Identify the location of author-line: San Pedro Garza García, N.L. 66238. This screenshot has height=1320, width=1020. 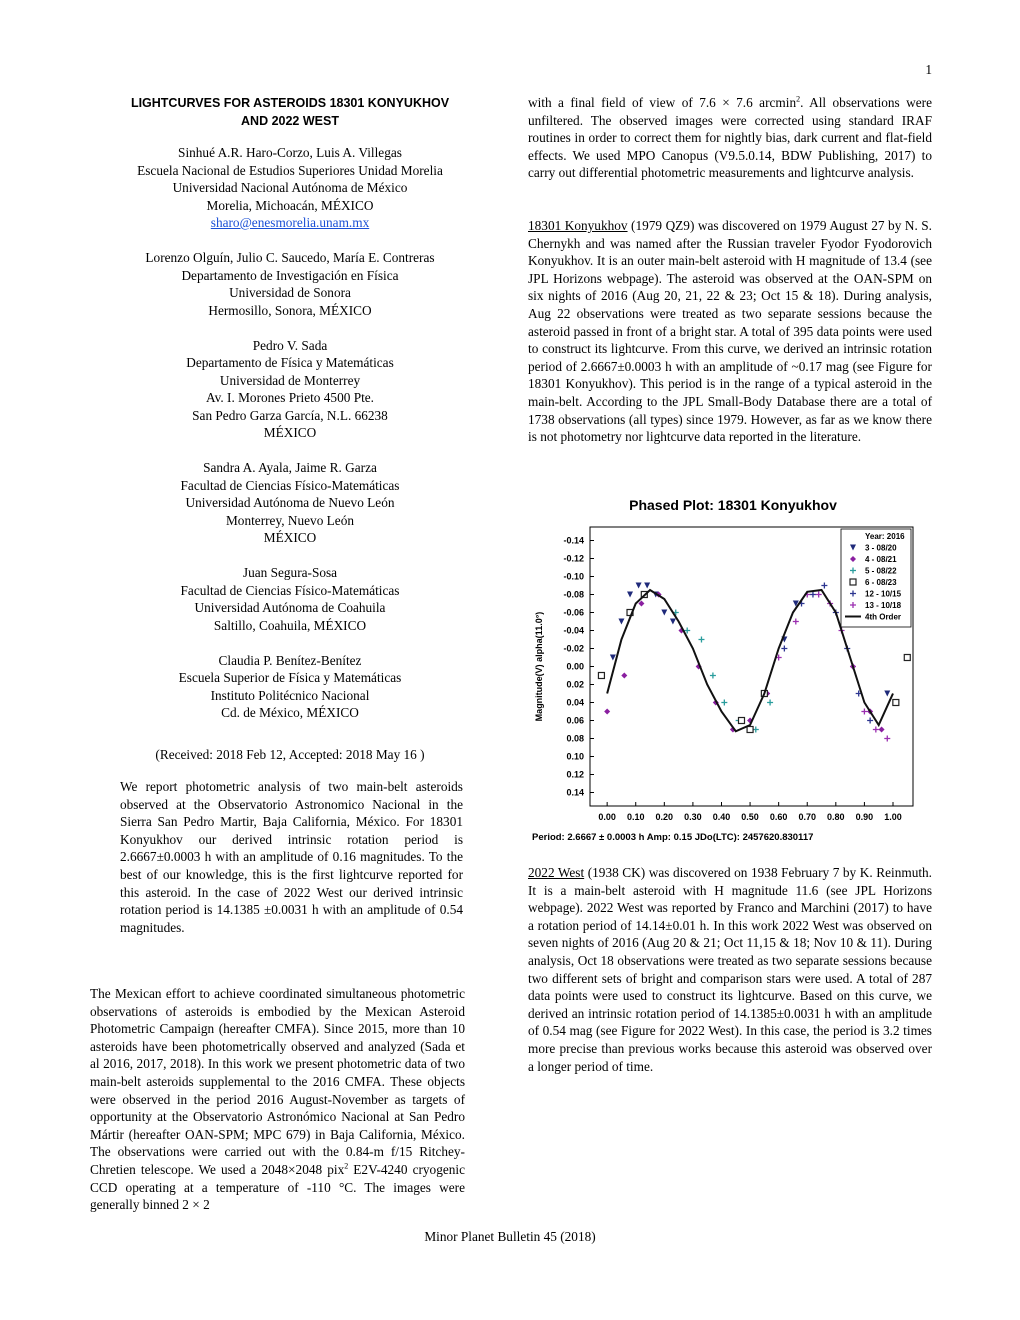
(290, 415).